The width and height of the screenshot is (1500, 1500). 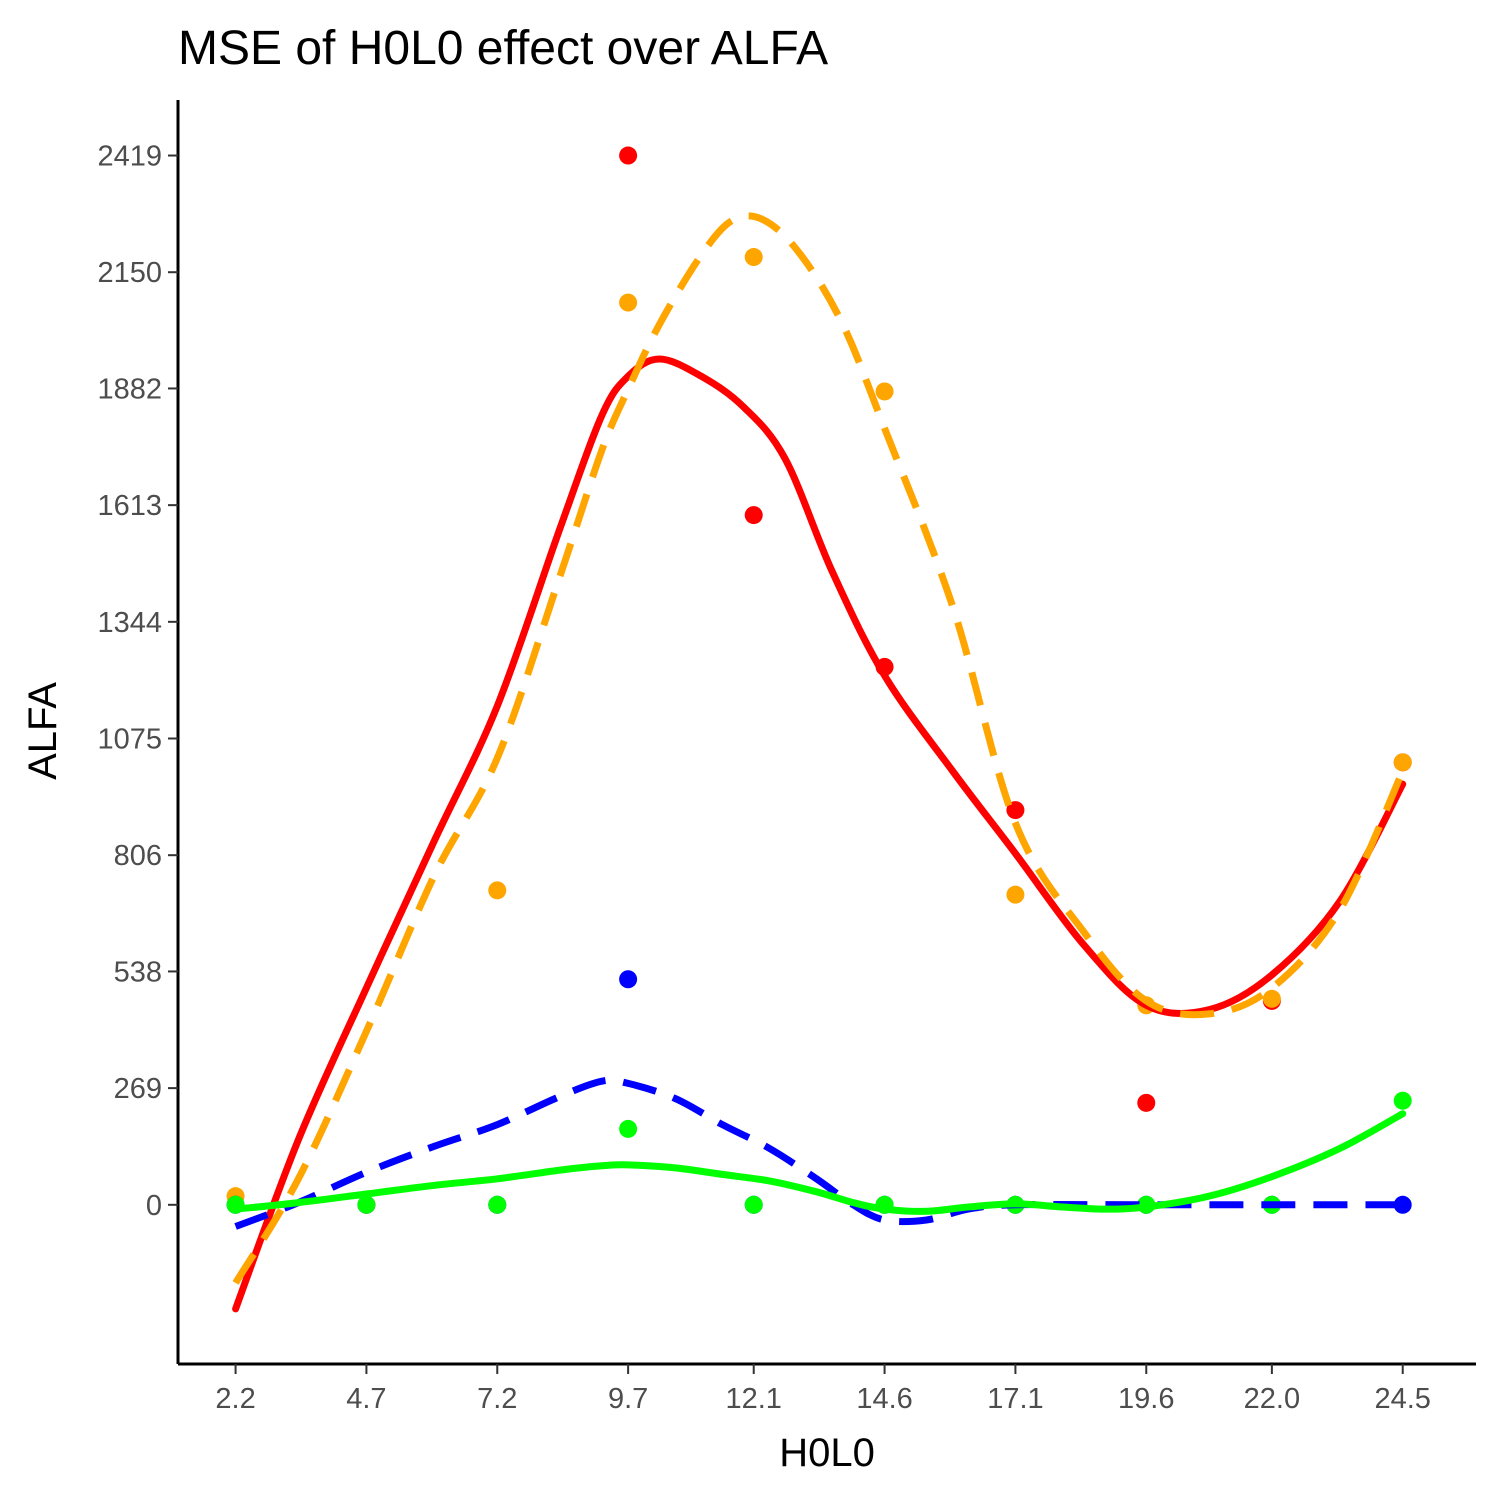 What do you see at coordinates (129, 157) in the screenshot?
I see `y-tick-label: 2419` at bounding box center [129, 157].